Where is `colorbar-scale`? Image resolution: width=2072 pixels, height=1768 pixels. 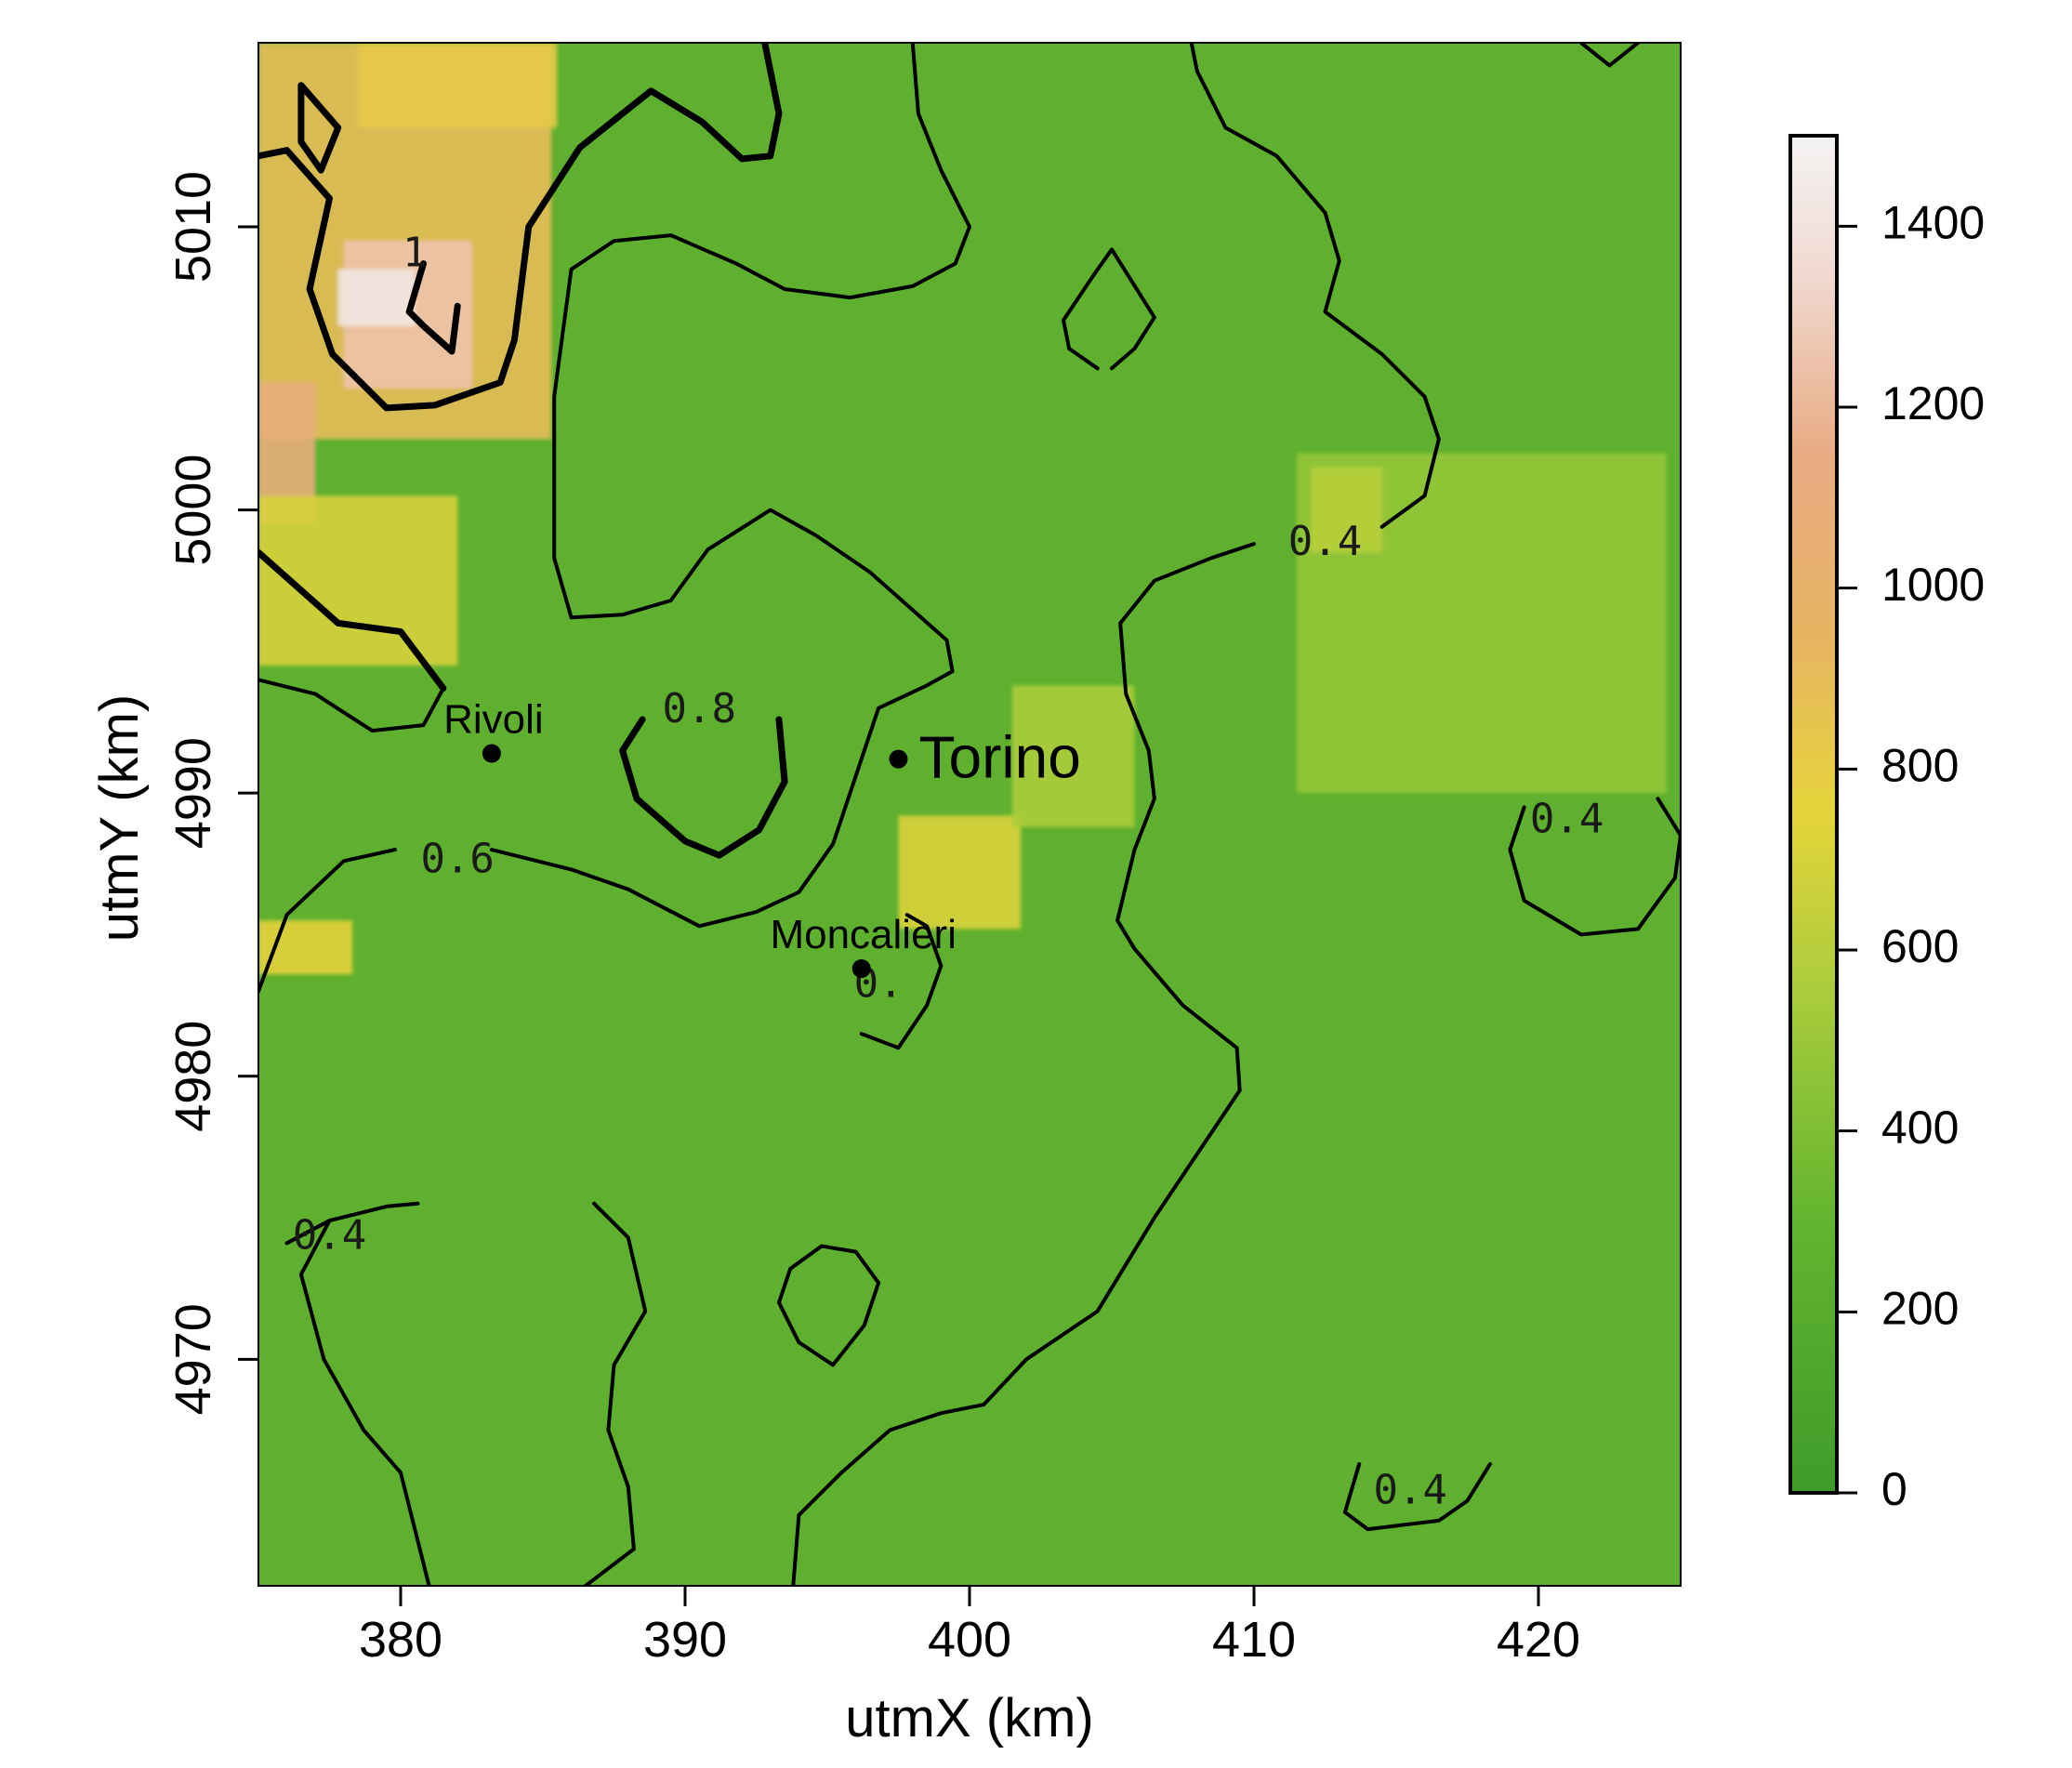 colorbar-scale is located at coordinates (1814, 814).